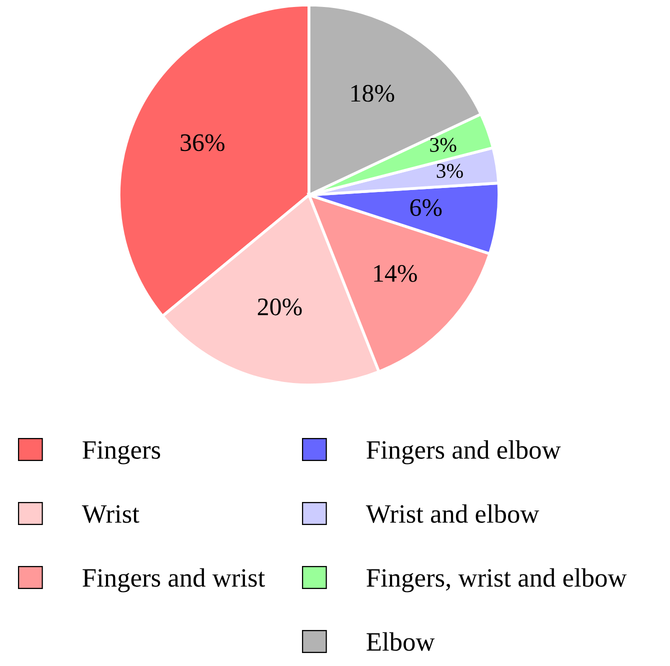 This screenshot has height=666, width=670. Describe the element at coordinates (202, 143) in the screenshot. I see `data-label: 36%` at that location.